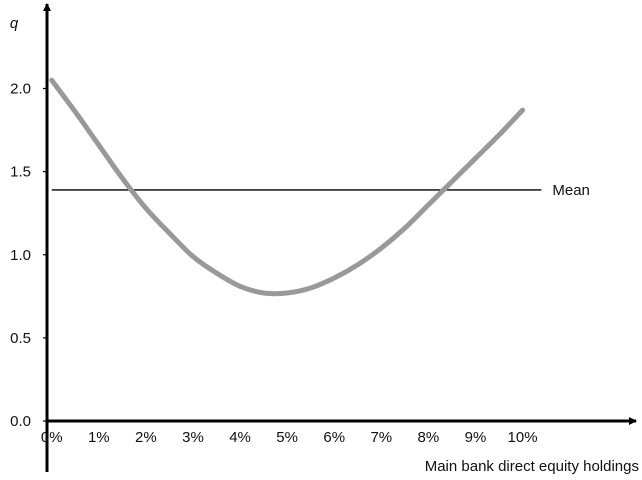 Image resolution: width=642 pixels, height=480 pixels. I want to click on x-axis-title: Main bank direct equity holdings, so click(532, 466).